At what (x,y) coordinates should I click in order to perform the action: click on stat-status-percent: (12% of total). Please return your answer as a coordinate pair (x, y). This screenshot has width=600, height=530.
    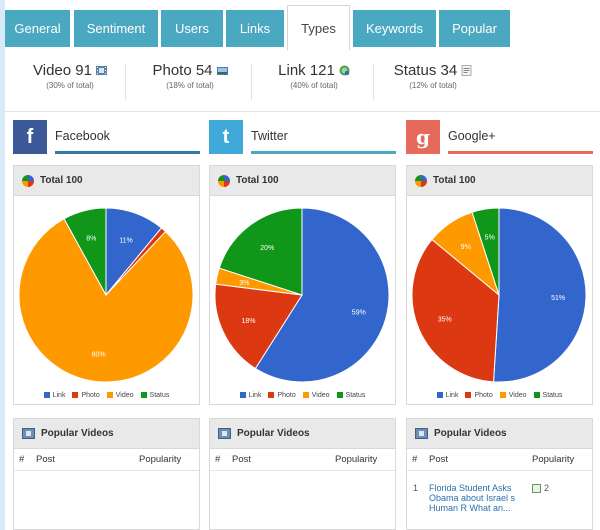
    Looking at the image, I should click on (433, 85).